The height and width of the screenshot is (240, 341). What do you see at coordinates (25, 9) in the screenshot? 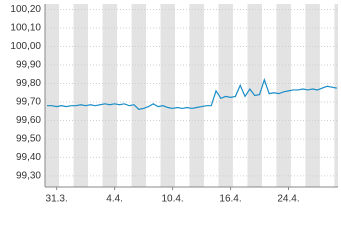
I see `y-tick-label: 100,20` at bounding box center [25, 9].